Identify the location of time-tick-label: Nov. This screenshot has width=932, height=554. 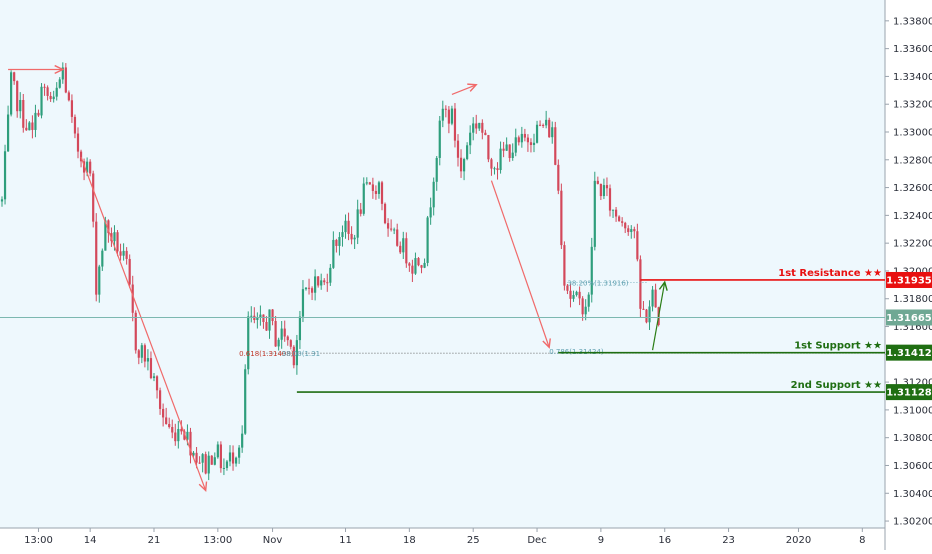
(273, 540).